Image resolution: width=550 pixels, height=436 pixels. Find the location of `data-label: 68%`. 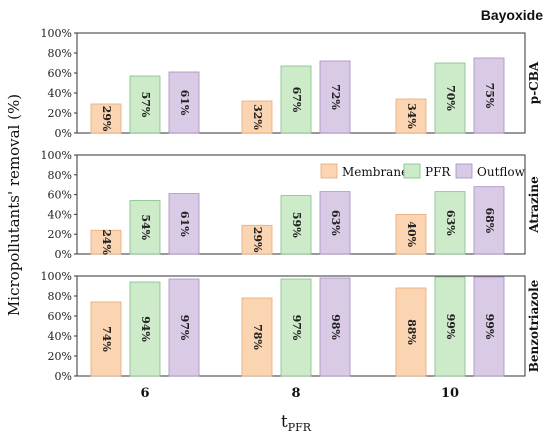

data-label: 68% is located at coordinates (489, 220).